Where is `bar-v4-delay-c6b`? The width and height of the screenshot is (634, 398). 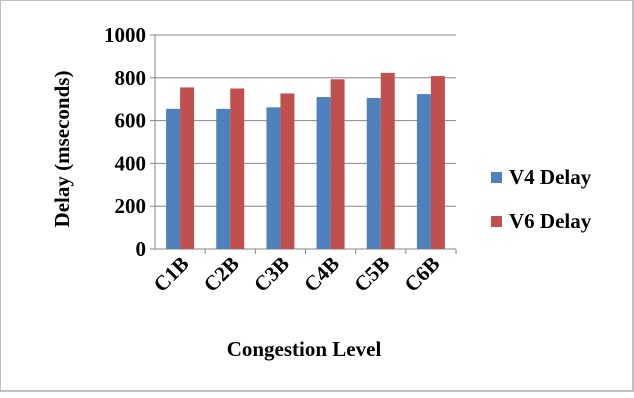
bar-v4-delay-c6b is located at coordinates (423, 172).